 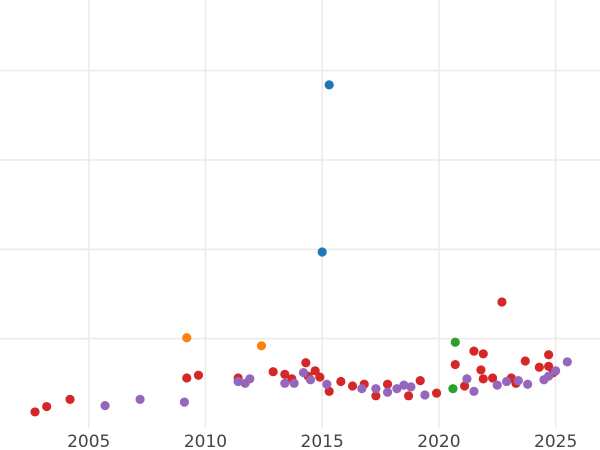 What do you see at coordinates (205, 441) in the screenshot?
I see `x-tick-label: 2010` at bounding box center [205, 441].